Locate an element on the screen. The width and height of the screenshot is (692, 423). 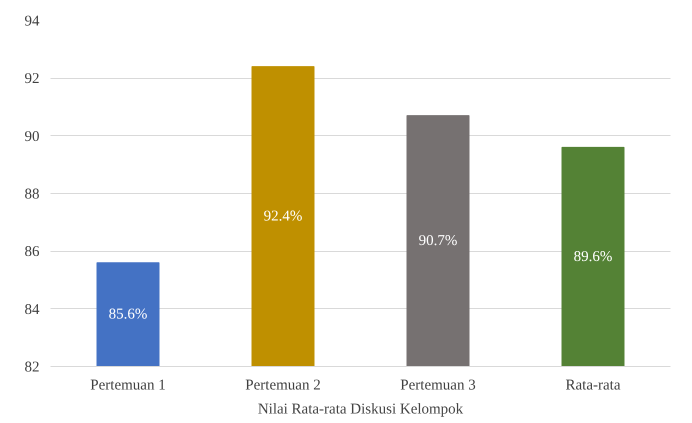
y-tick-label: 82 is located at coordinates (32, 368).